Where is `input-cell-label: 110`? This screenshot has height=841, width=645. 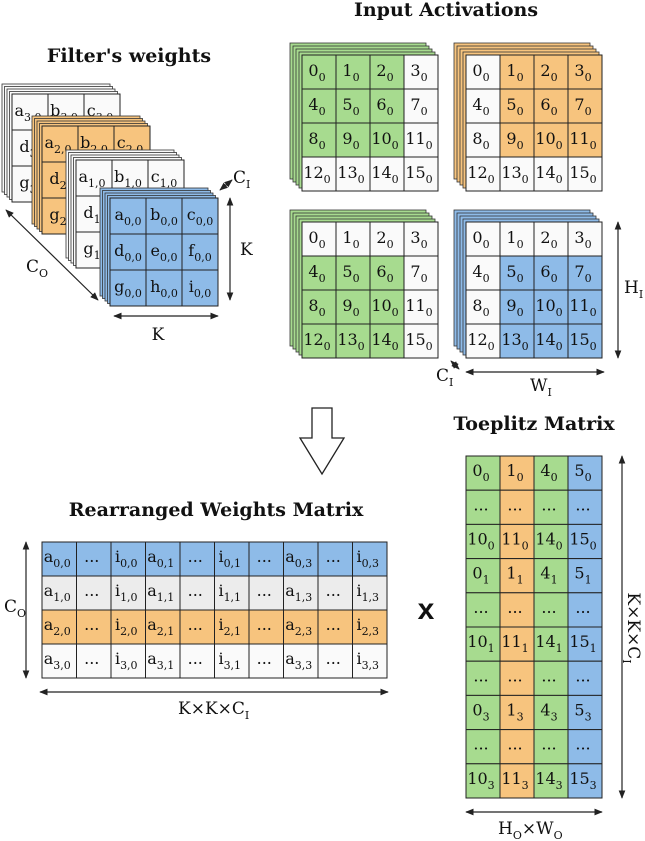
input-cell-label: 110 is located at coordinates (582, 307).